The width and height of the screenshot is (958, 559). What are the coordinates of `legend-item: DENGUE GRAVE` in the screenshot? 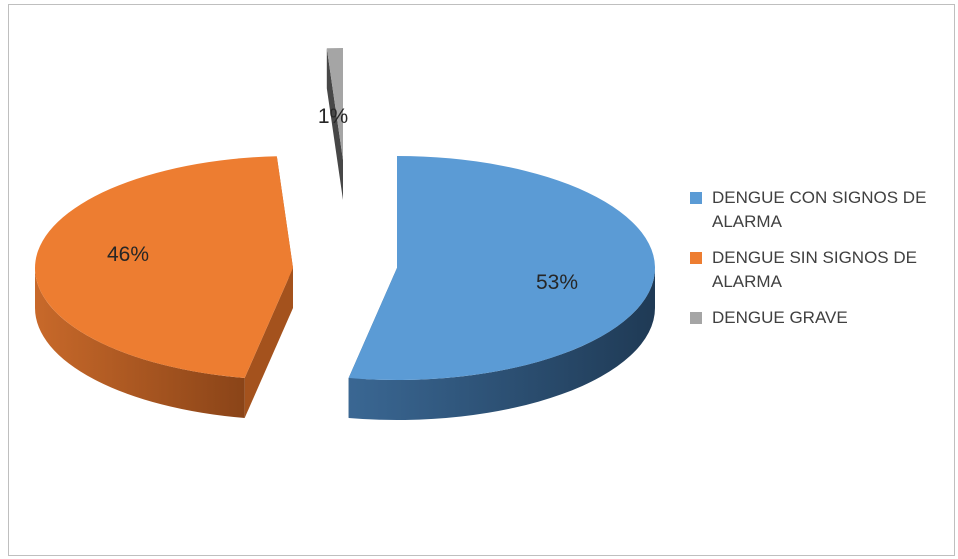 It's located at (821, 318).